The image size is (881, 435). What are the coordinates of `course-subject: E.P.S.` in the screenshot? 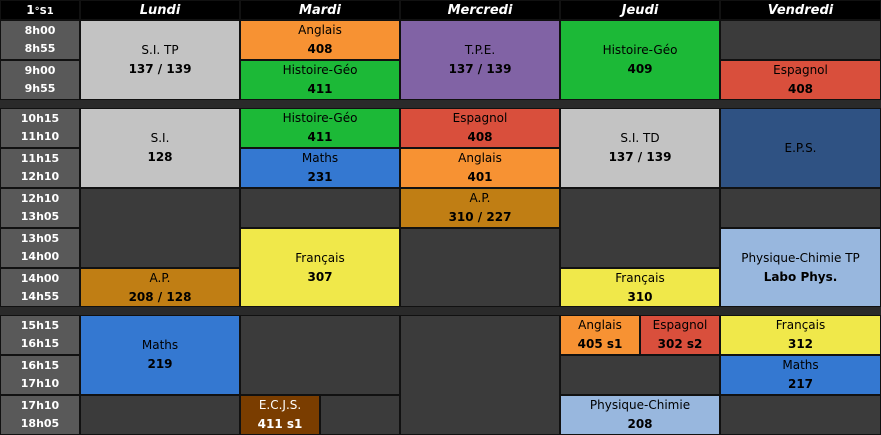 It's located at (800, 147).